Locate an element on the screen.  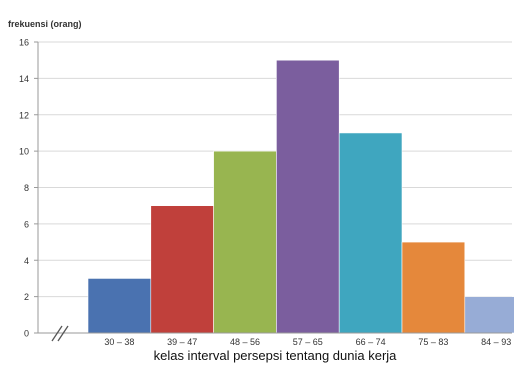
y-tick-label: 2 is located at coordinates (26, 297).